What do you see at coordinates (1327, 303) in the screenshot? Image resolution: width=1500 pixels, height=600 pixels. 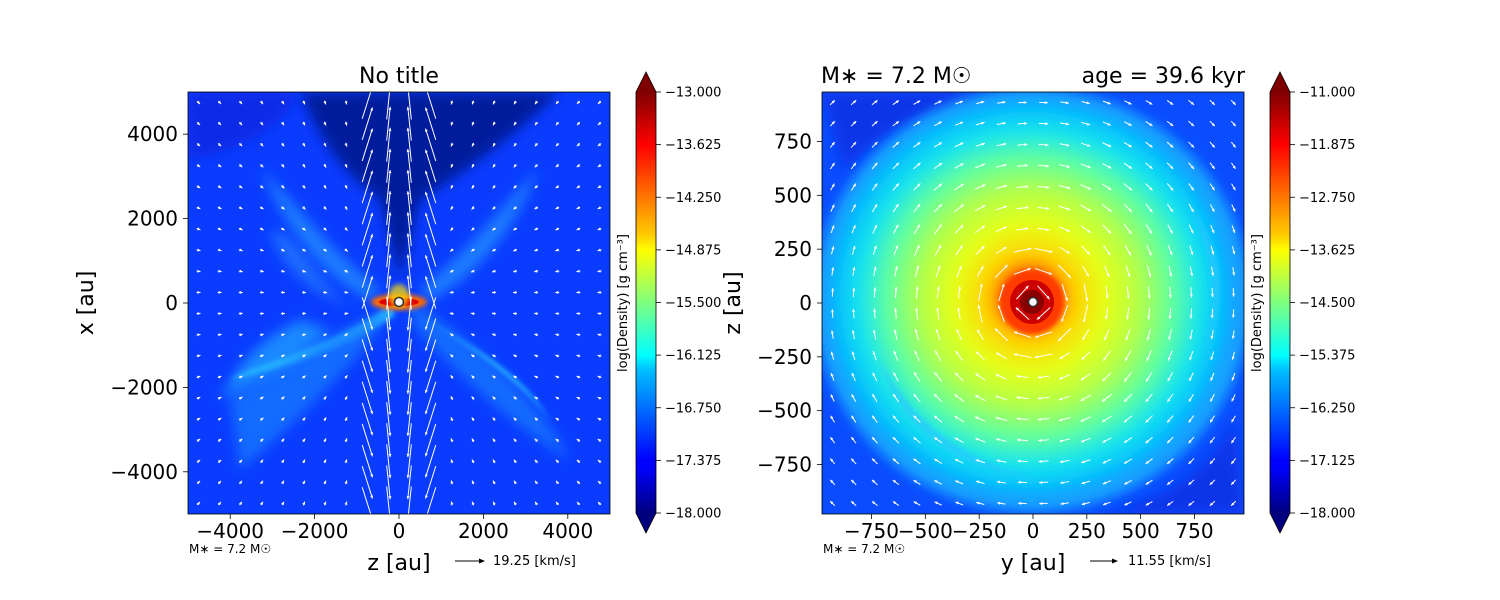 I see `colorbar-tick-label: −14.500` at bounding box center [1327, 303].